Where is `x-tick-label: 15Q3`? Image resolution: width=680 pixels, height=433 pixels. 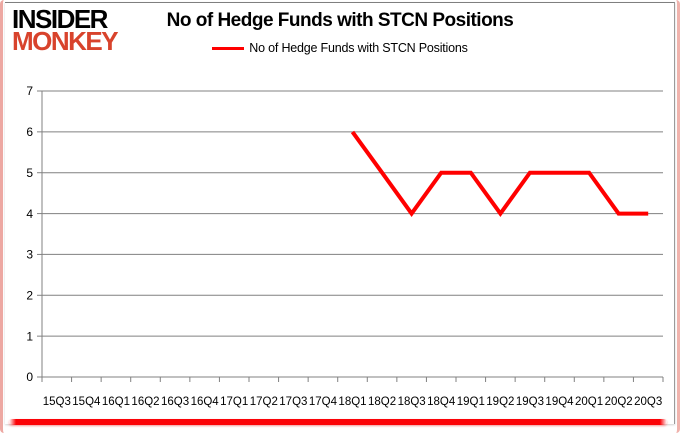
x-tick-label: 15Q3 is located at coordinates (57, 402).